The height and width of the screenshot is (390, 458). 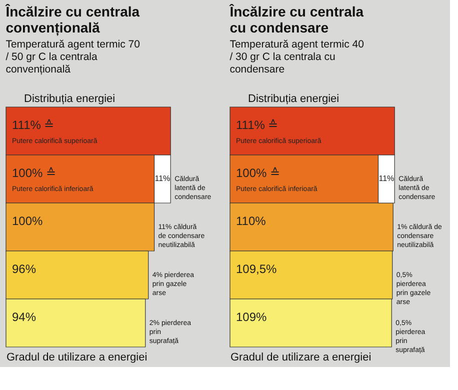 What do you see at coordinates (251, 221) in the screenshot?
I see `data-label: 110%` at bounding box center [251, 221].